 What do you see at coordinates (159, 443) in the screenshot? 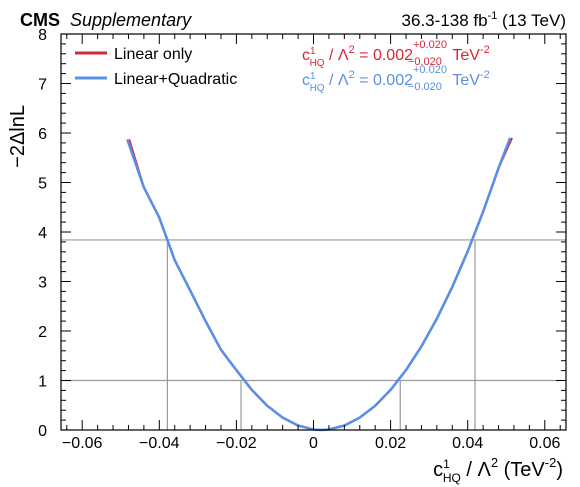
I see `x-tick-label: −0.04` at bounding box center [159, 443].